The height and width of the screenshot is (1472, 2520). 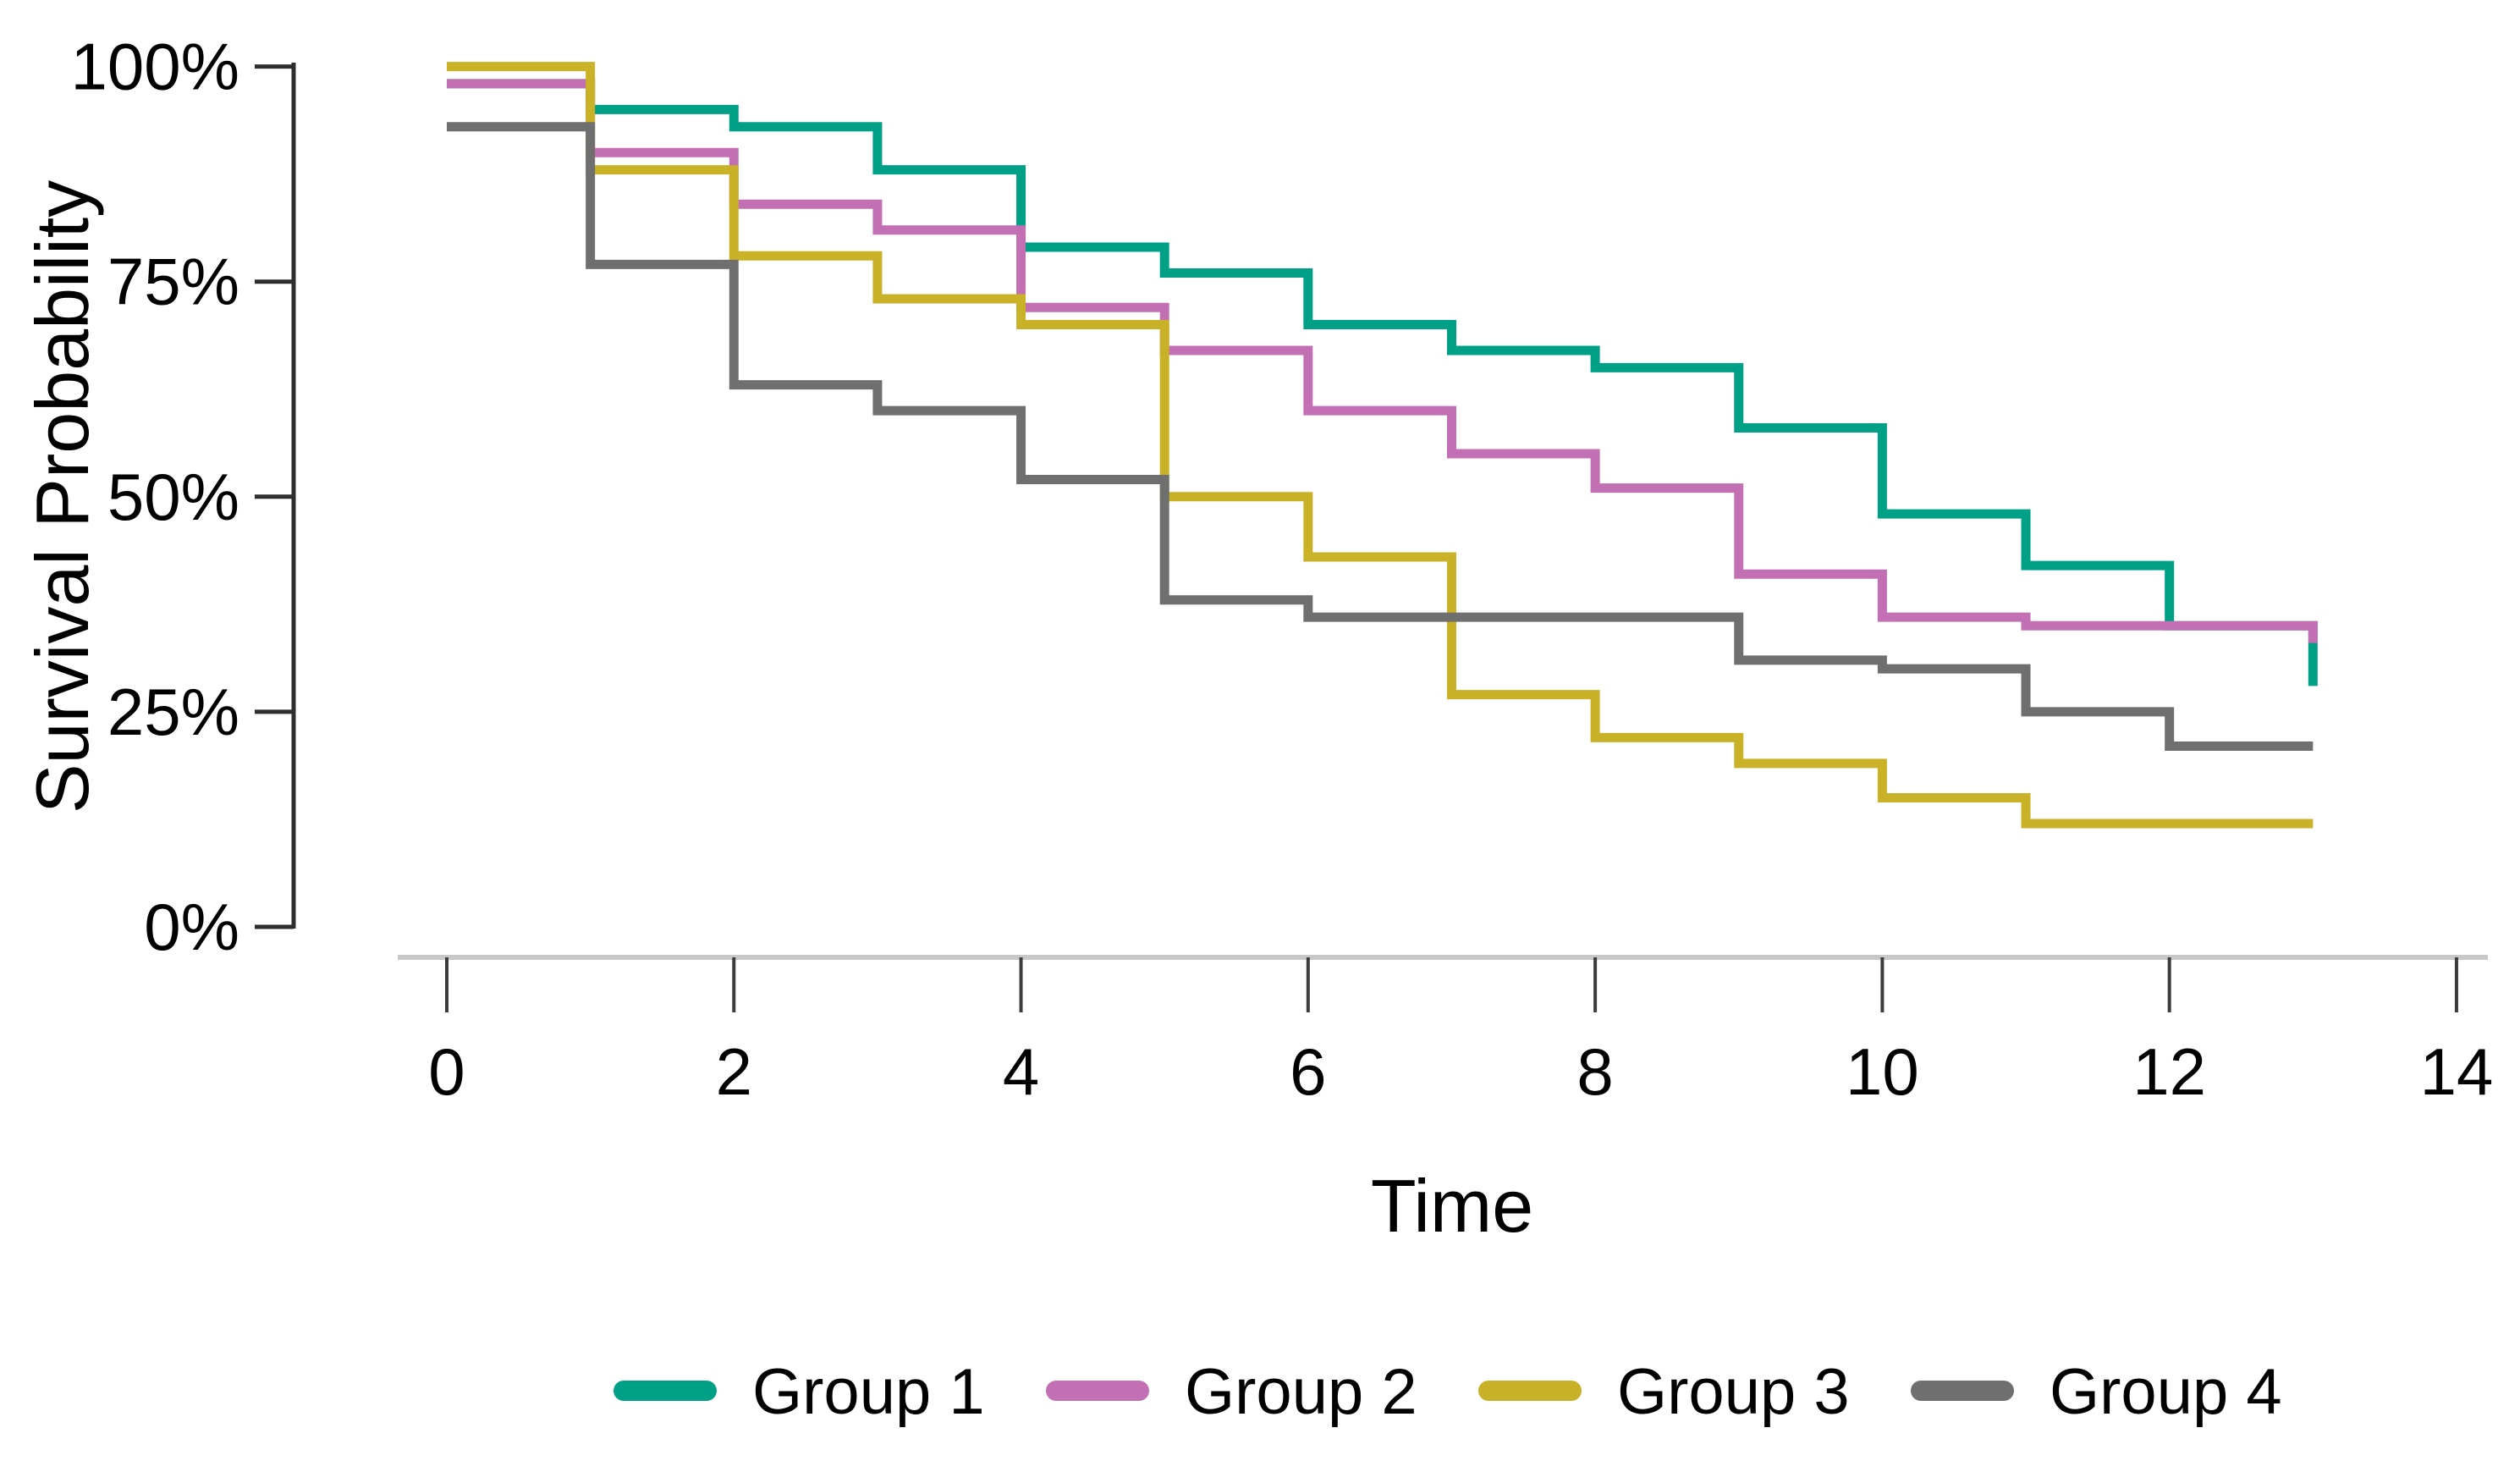 What do you see at coordinates (62, 496) in the screenshot?
I see `y-axis-title: Survival Probability` at bounding box center [62, 496].